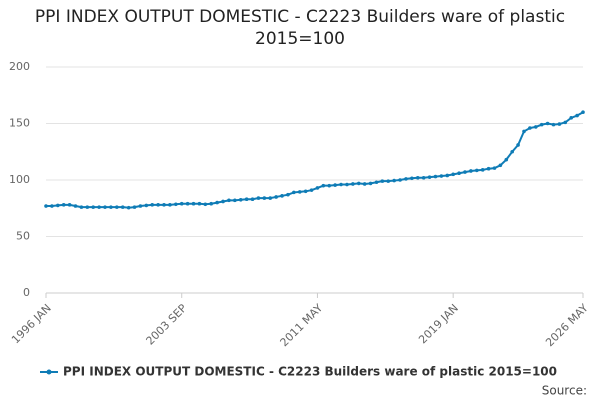 Image resolution: width=600 pixels, height=400 pixels. What do you see at coordinates (166, 324) in the screenshot?
I see `x-tick-label: 2003 SEP` at bounding box center [166, 324].